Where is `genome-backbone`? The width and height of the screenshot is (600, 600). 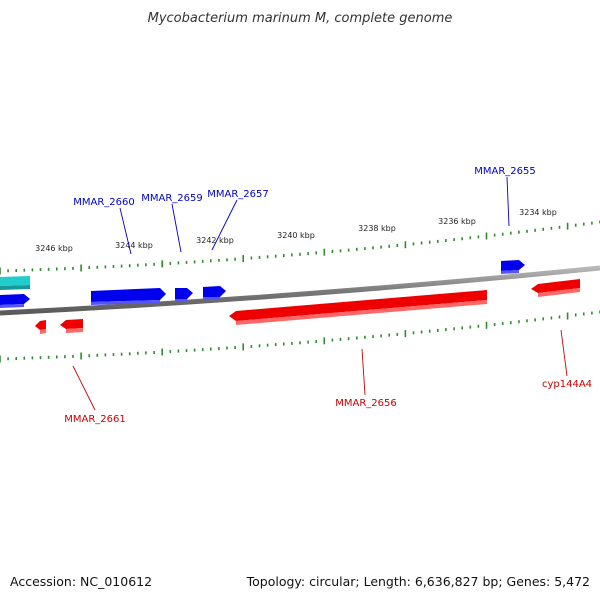 genome-backbone is located at coordinates (300, 290).